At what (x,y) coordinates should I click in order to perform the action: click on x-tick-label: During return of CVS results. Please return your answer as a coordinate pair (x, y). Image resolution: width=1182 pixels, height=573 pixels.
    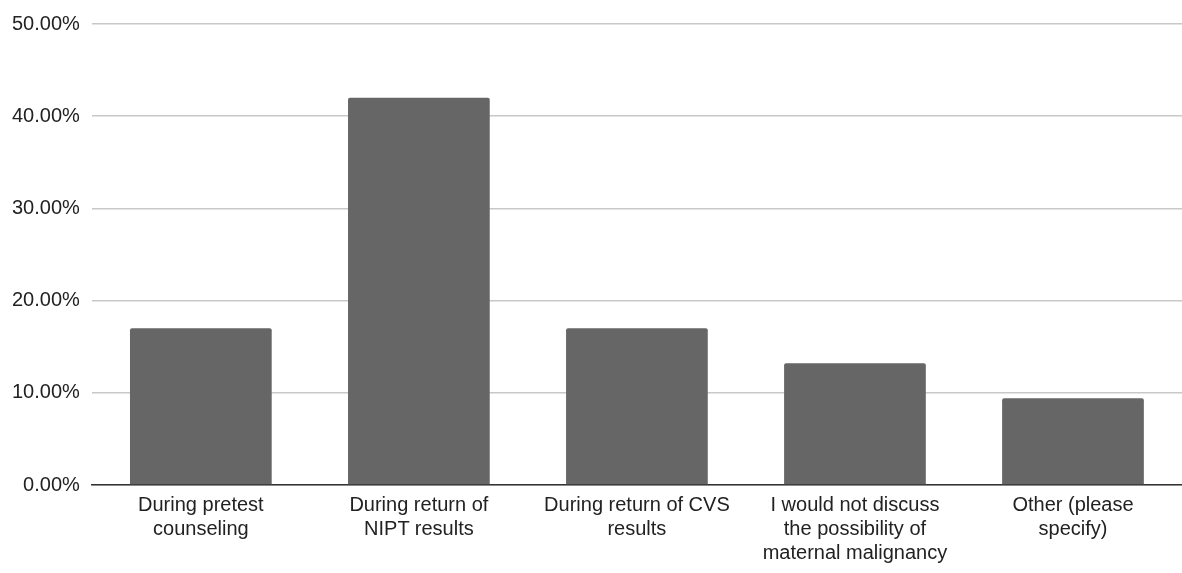
    Looking at the image, I should click on (637, 515).